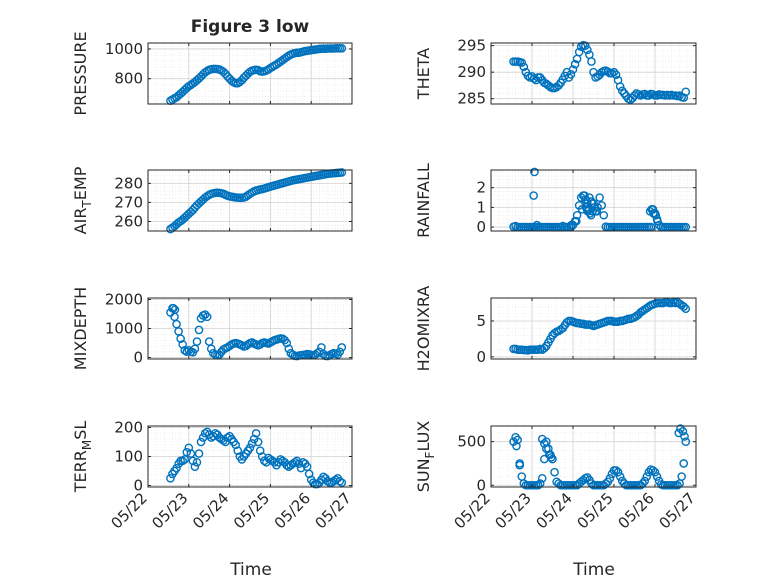  Describe the element at coordinates (292, 510) in the screenshot. I see `x-tick-label: 05/26` at that location.